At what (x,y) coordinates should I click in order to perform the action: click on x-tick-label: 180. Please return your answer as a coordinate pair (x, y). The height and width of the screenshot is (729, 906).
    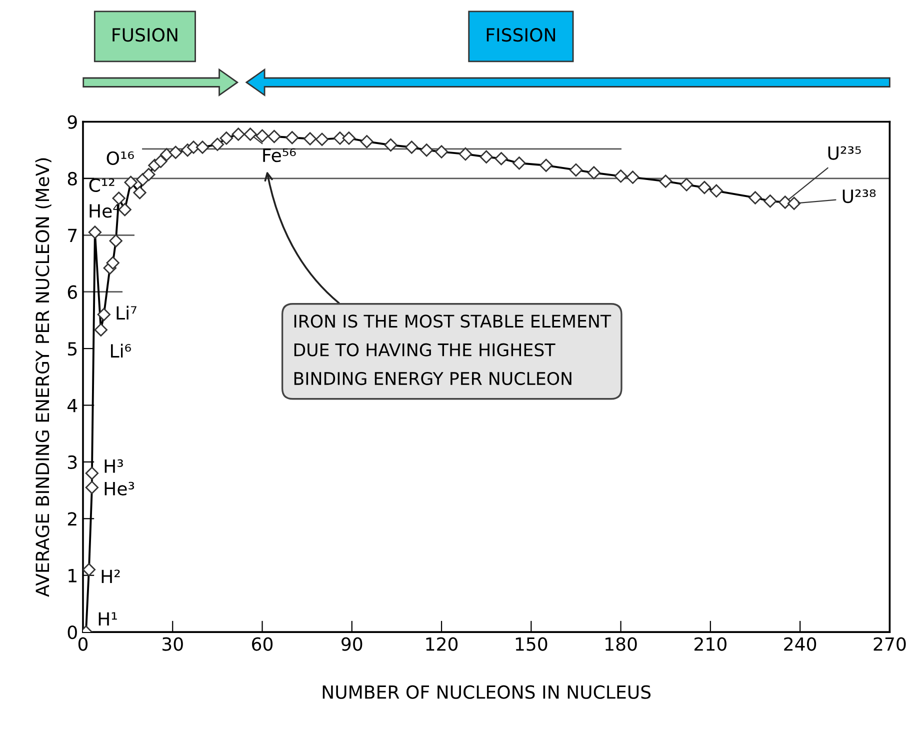
    Looking at the image, I should click on (621, 644).